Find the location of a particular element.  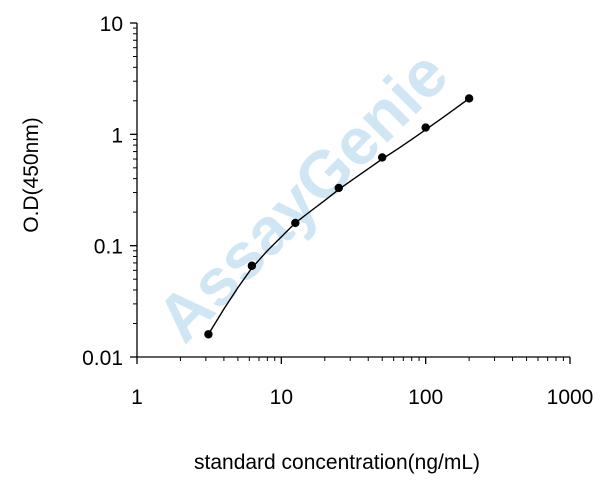

x-tick-label: 10 is located at coordinates (281, 397).